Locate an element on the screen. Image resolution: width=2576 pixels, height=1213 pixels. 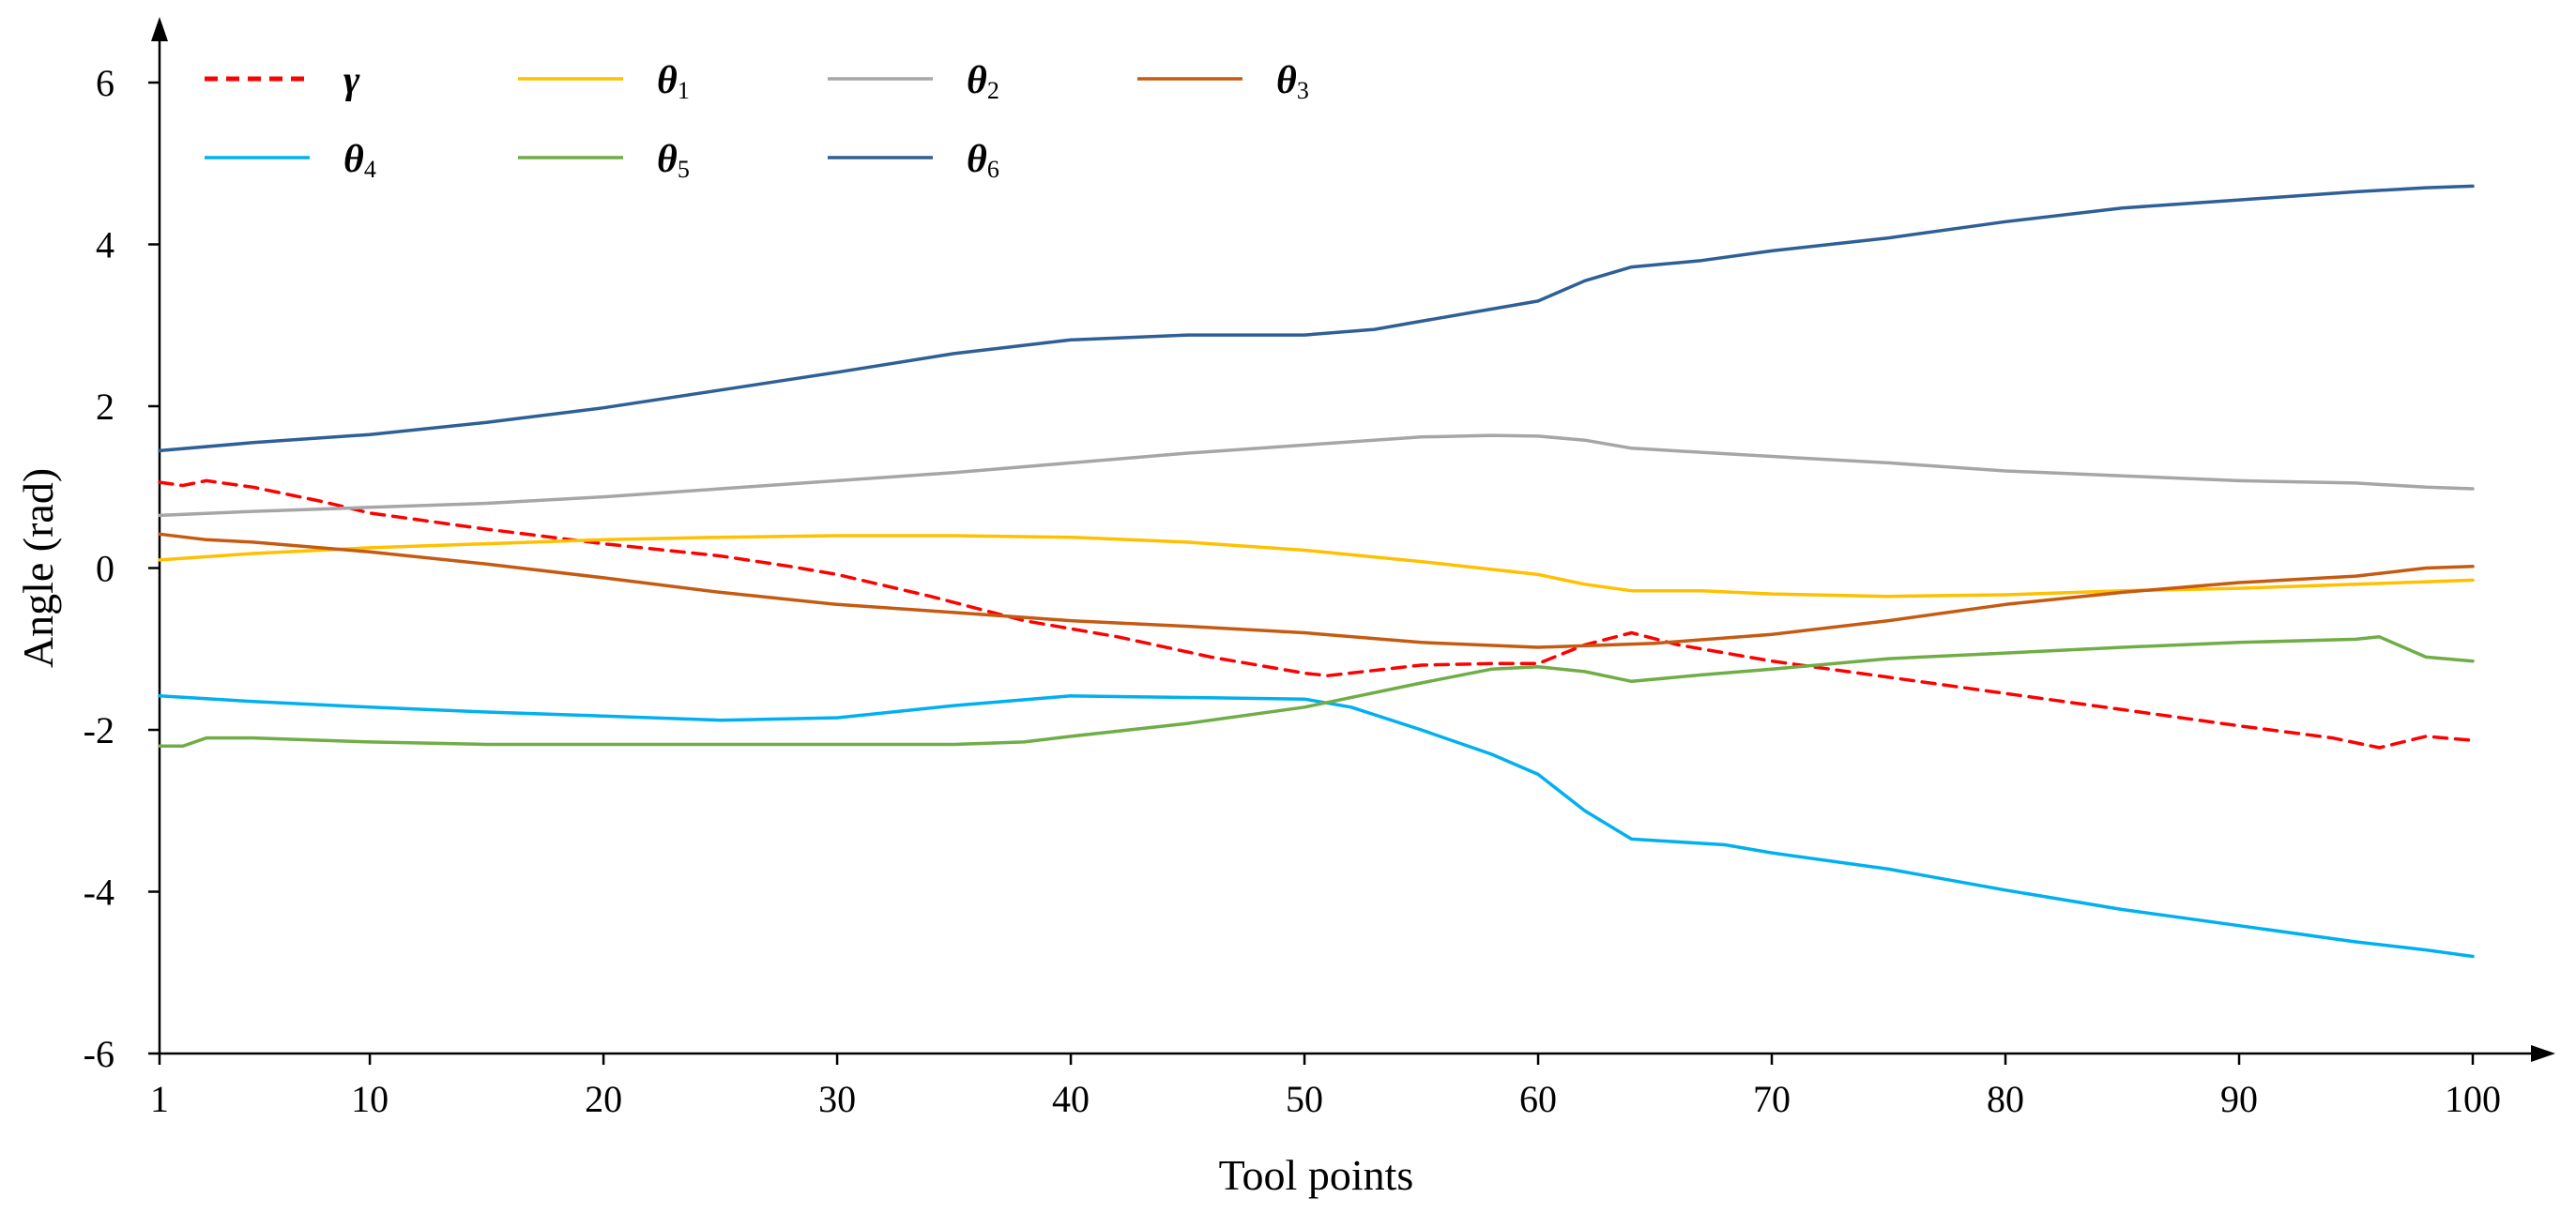
y-axis-arrow-icon is located at coordinates (159, 29).